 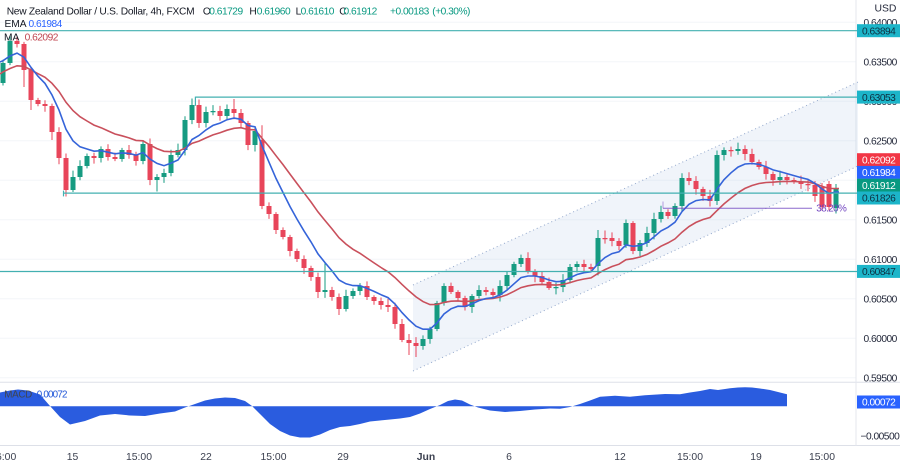 I want to click on svg-text: EMA, so click(x=16, y=24).